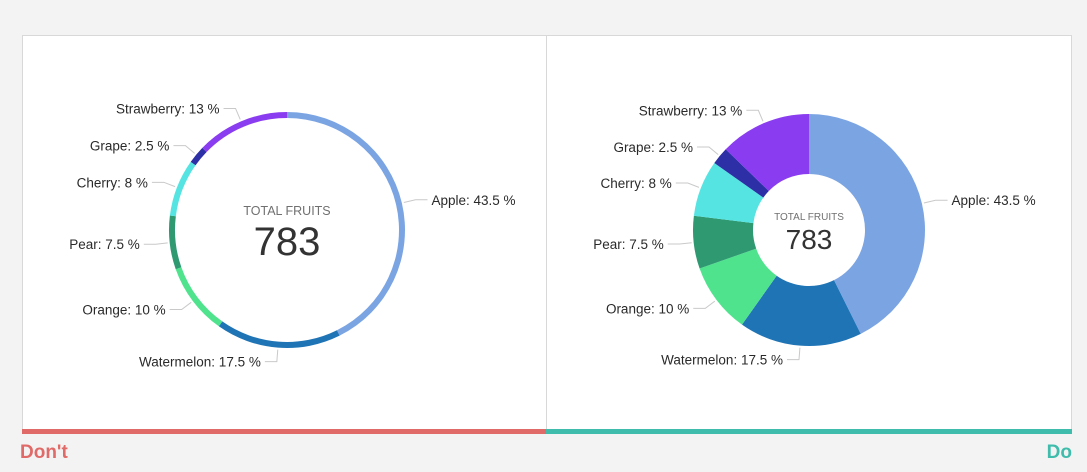 The image size is (1087, 472). I want to click on dont-color-bar, so click(284, 431).